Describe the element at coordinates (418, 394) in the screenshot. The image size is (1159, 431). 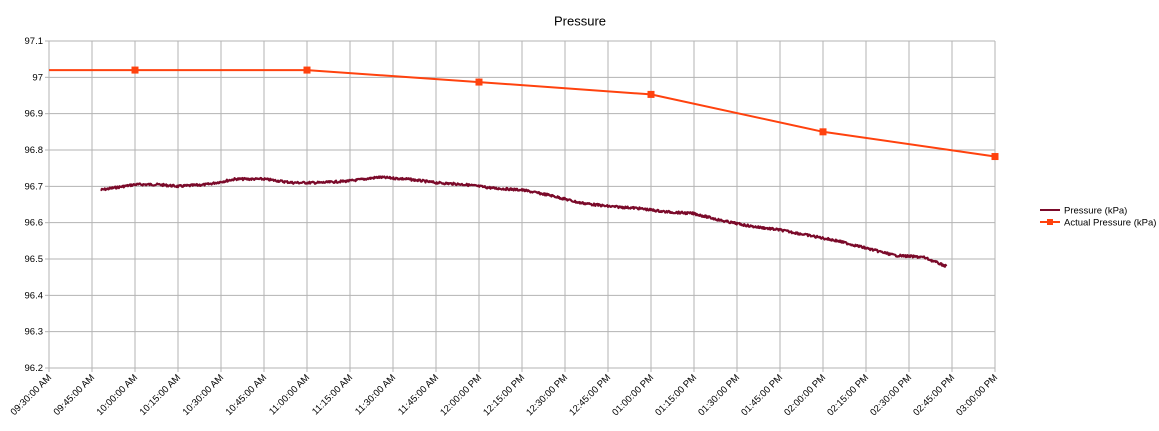
I see `x-tick-label: 11:45:00 AM` at that location.